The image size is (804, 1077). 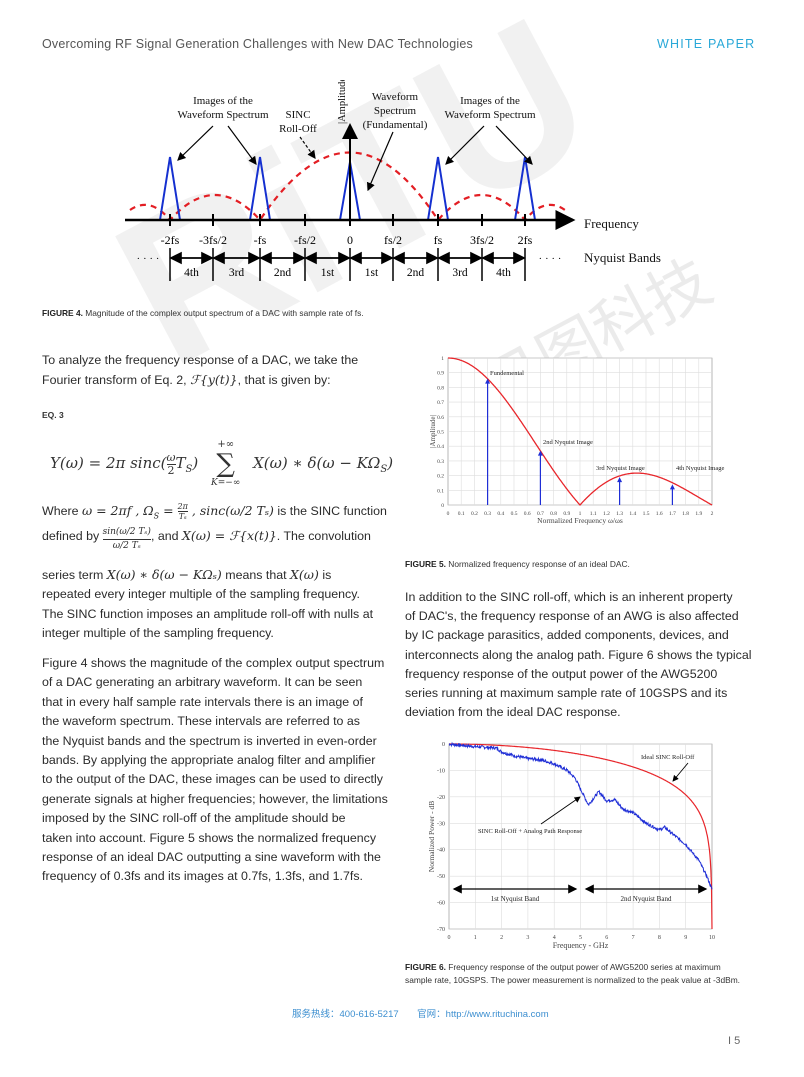 I want to click on x-tick-label: 8, so click(x=659, y=938).